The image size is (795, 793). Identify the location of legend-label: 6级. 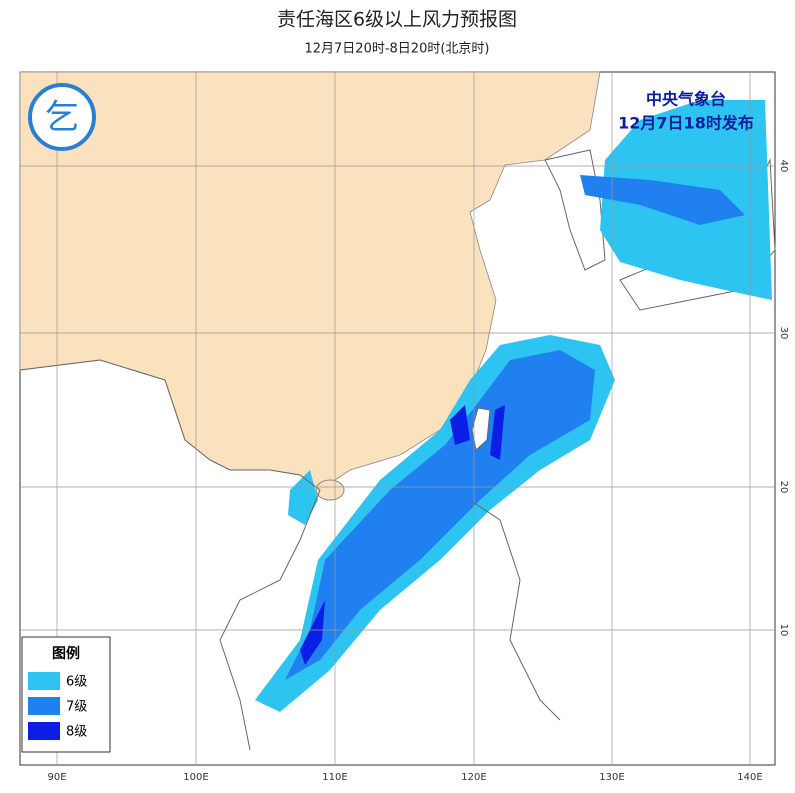
(76, 682).